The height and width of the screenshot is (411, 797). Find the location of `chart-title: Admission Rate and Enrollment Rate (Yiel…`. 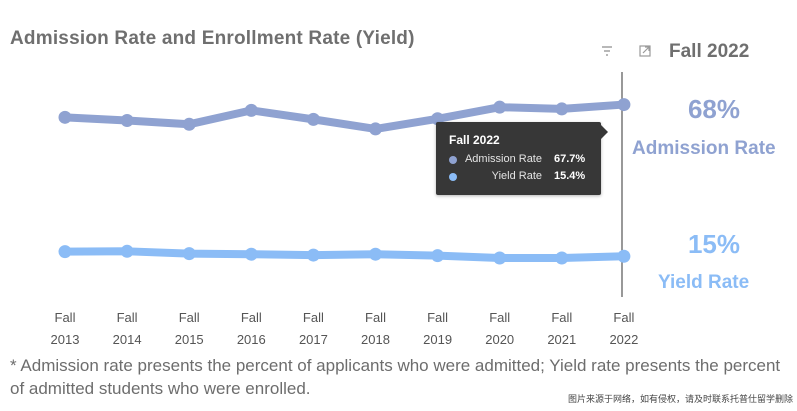

chart-title: Admission Rate and Enrollment Rate (Yiel… is located at coordinates (212, 38).